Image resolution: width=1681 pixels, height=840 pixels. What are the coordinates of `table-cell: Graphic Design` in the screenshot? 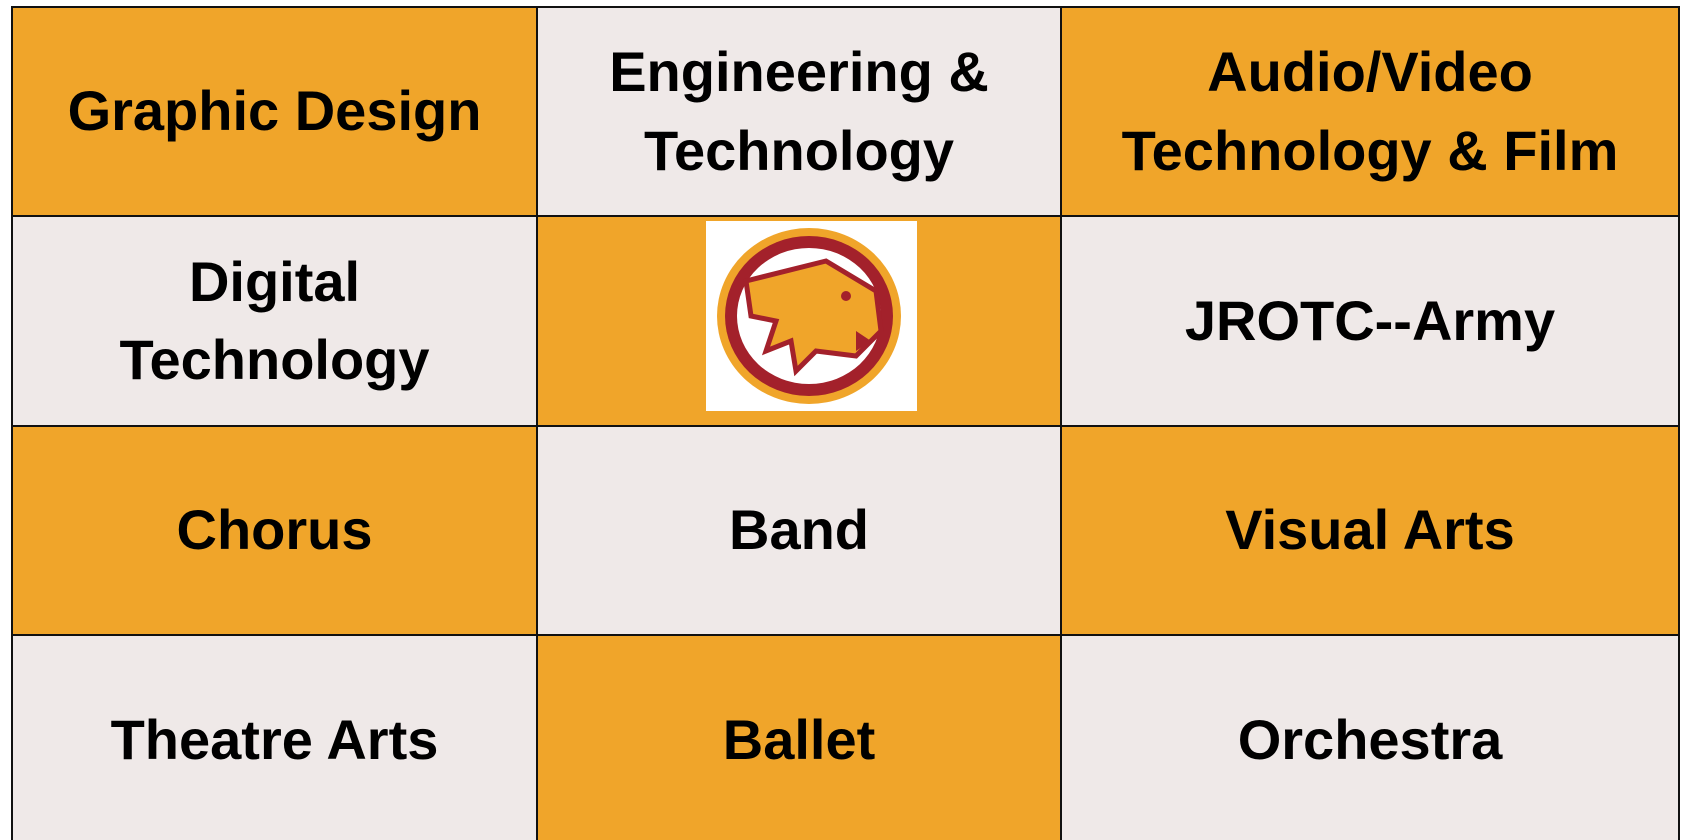 It's located at (274, 111).